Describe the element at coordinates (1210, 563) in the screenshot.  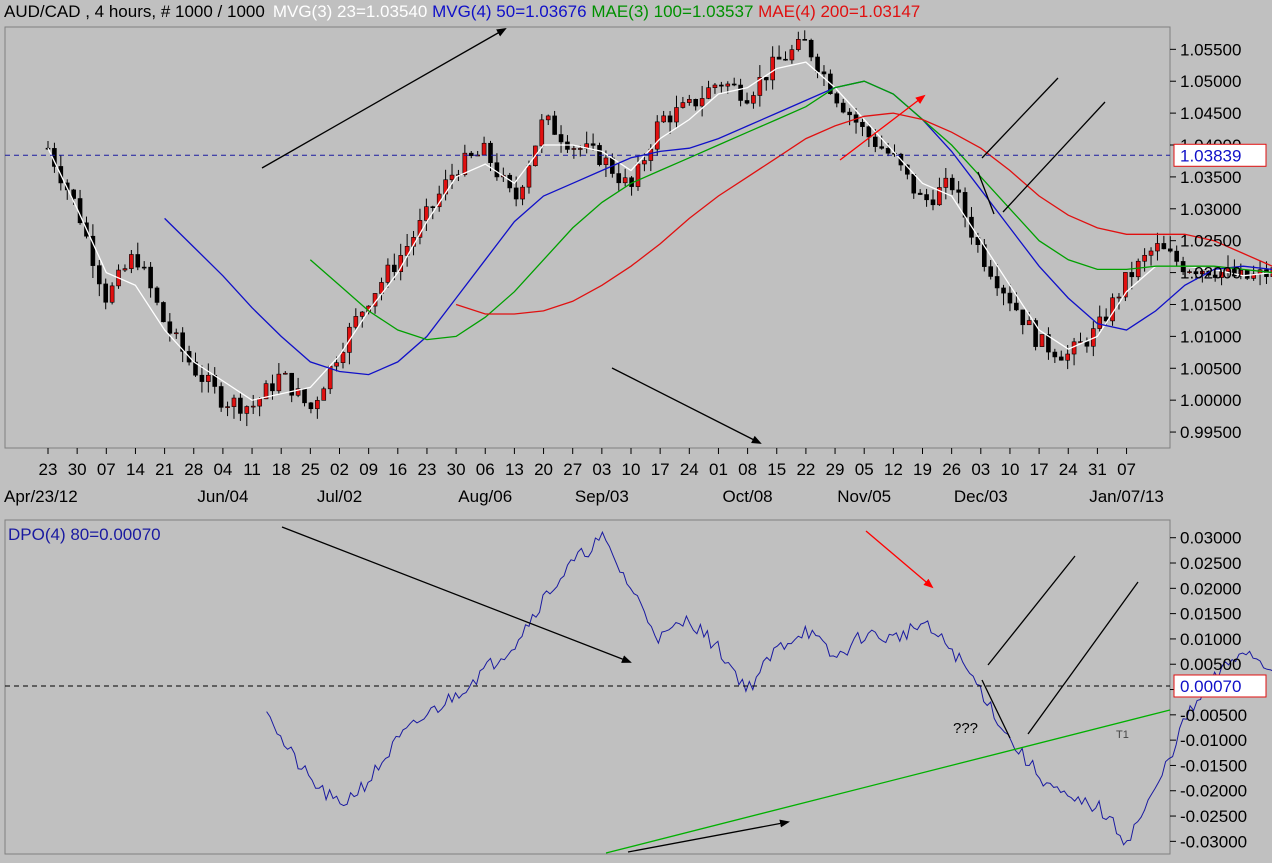
I see `dpo-ytick-label: 0.02500` at that location.